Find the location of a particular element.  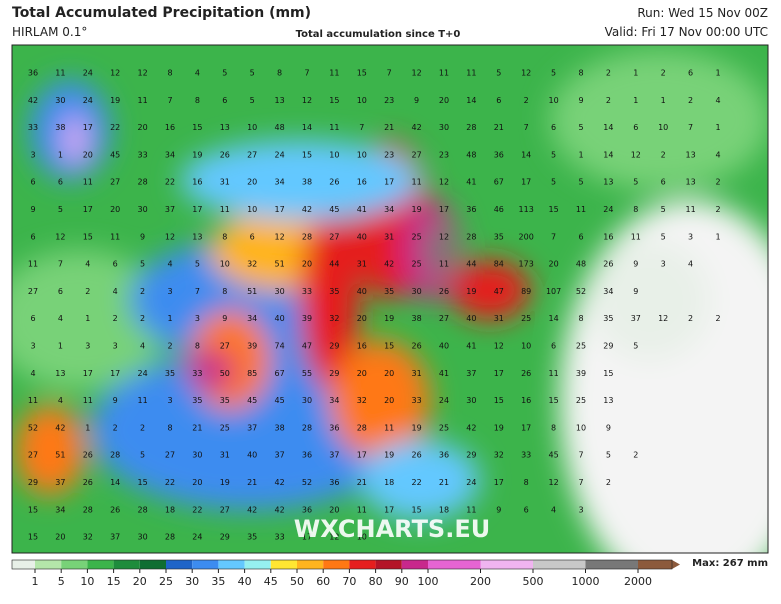

grid-value: 48 is located at coordinates (581, 264).